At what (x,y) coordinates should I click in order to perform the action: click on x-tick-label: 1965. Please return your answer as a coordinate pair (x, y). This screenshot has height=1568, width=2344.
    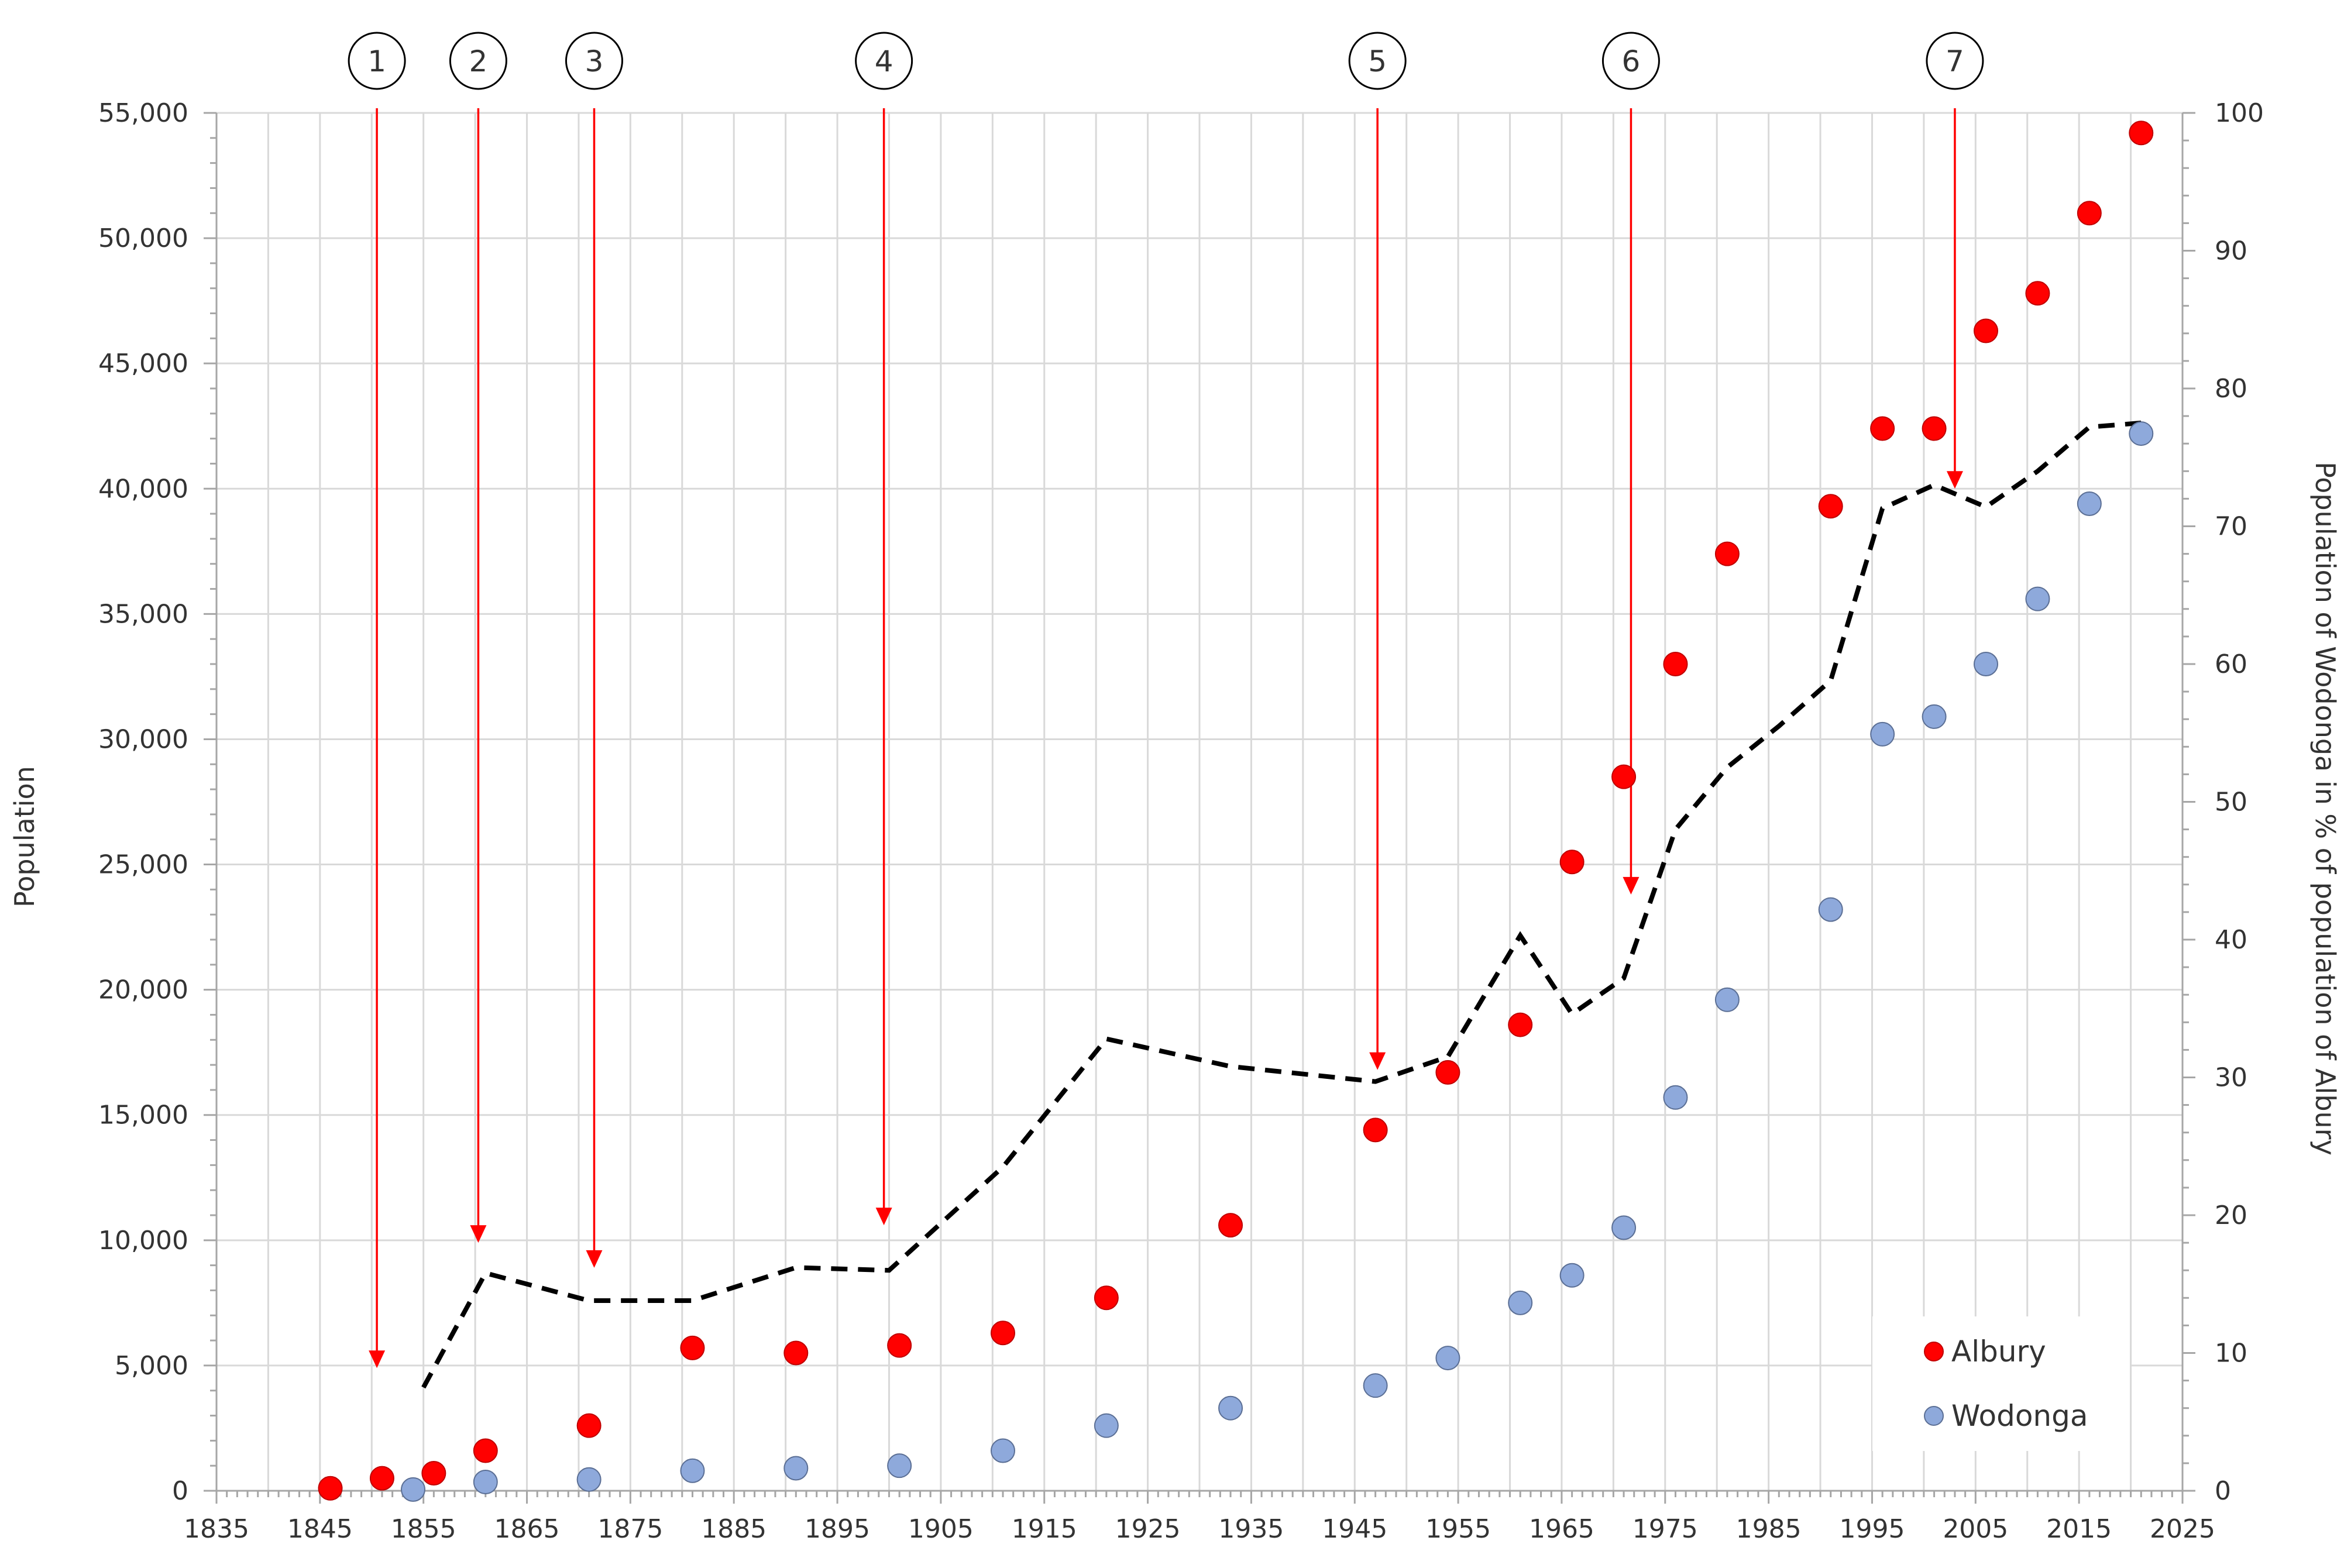
    Looking at the image, I should click on (1561, 1529).